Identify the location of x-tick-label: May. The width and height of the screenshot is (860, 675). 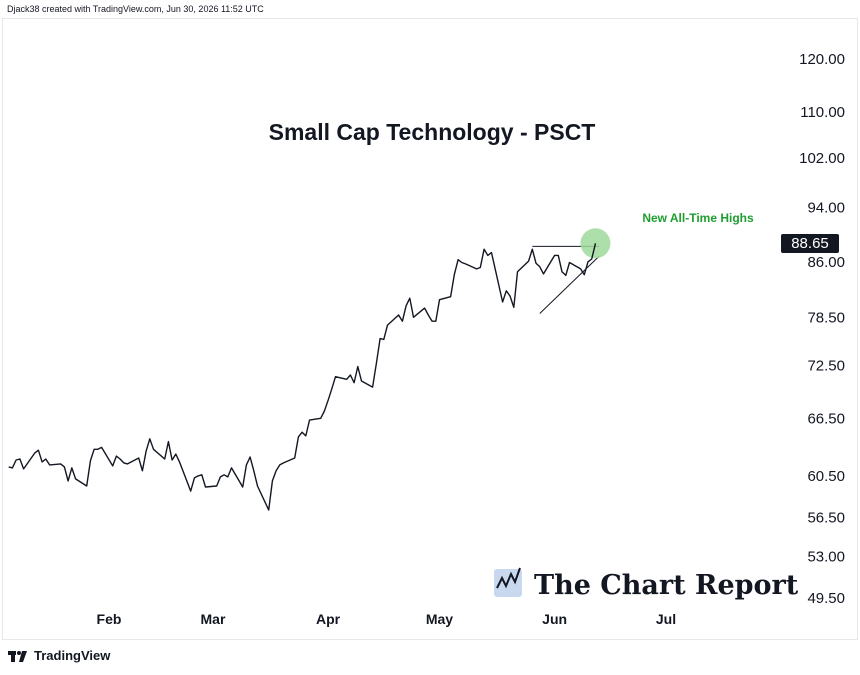
(439, 619).